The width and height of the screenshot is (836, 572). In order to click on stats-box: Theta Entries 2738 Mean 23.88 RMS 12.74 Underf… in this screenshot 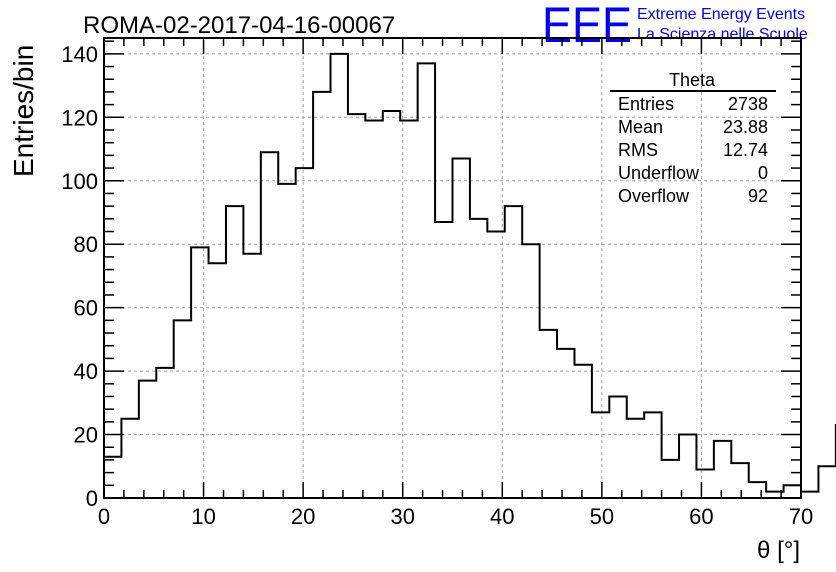, I will do `click(693, 138)`.